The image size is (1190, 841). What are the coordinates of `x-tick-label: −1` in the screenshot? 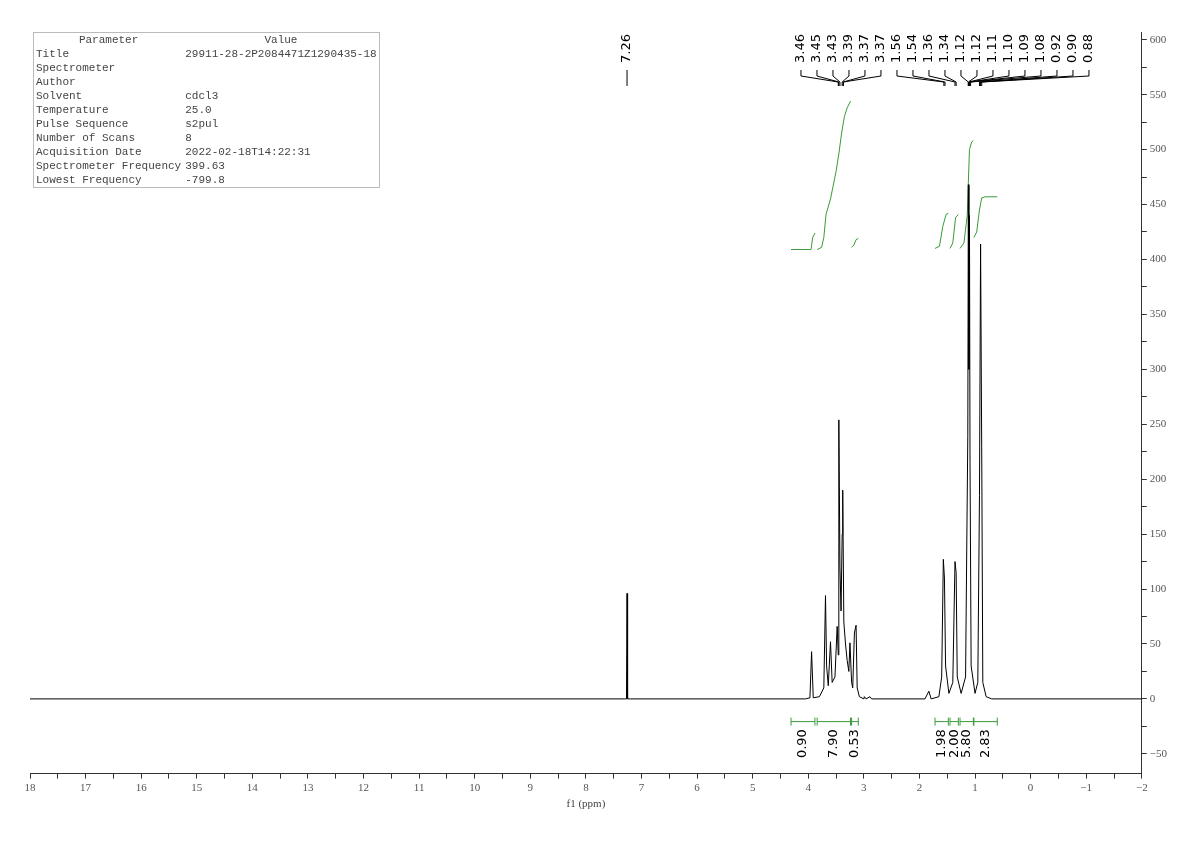 It's located at (1086, 787).